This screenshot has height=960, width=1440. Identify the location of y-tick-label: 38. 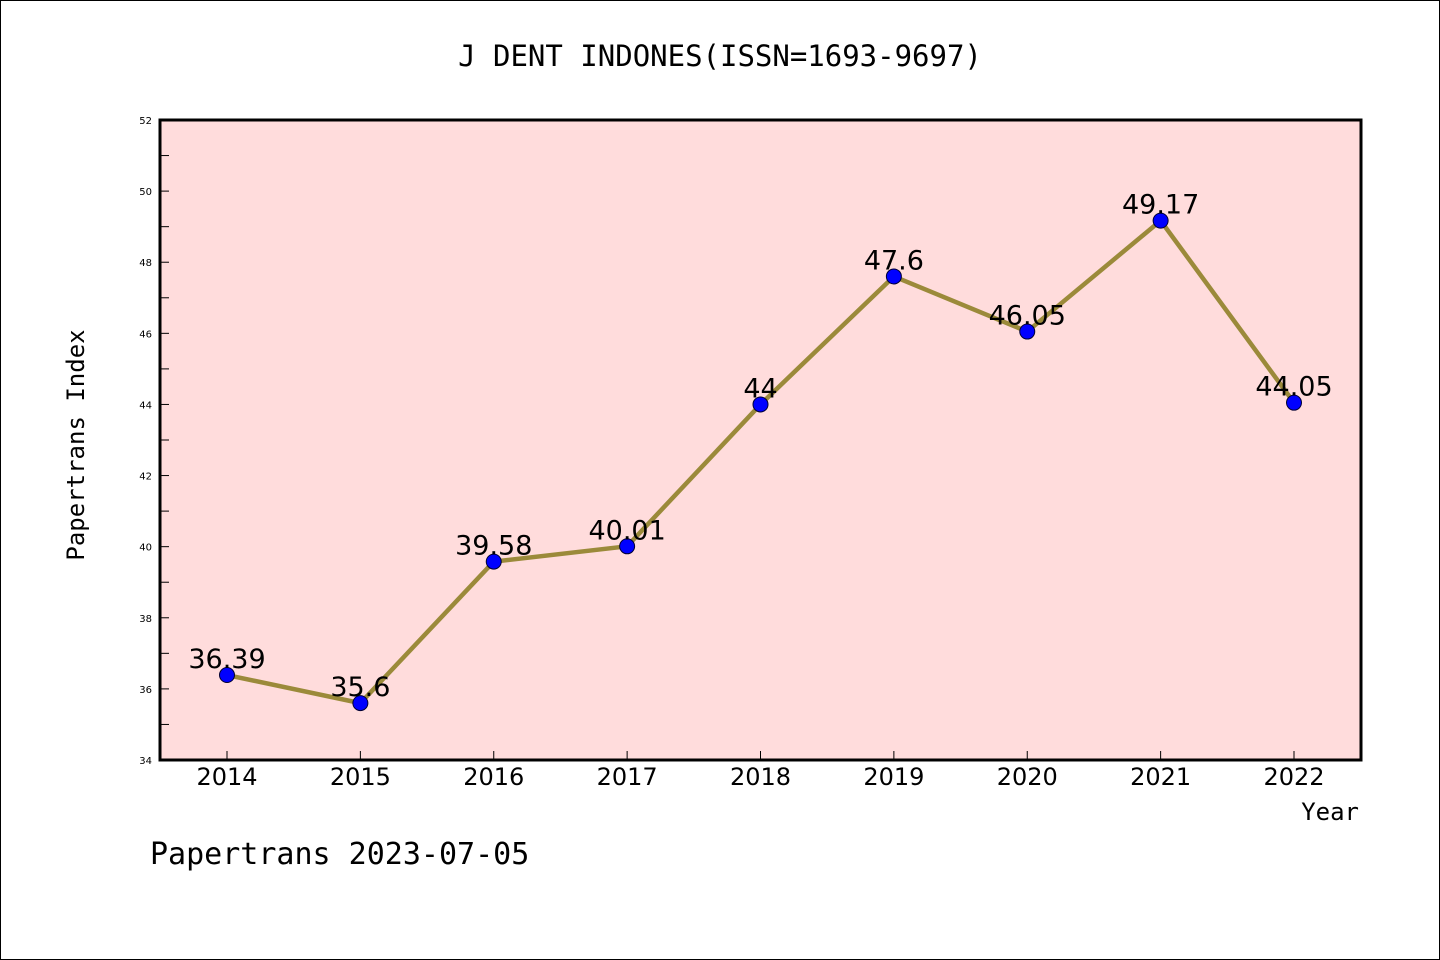
(145, 619).